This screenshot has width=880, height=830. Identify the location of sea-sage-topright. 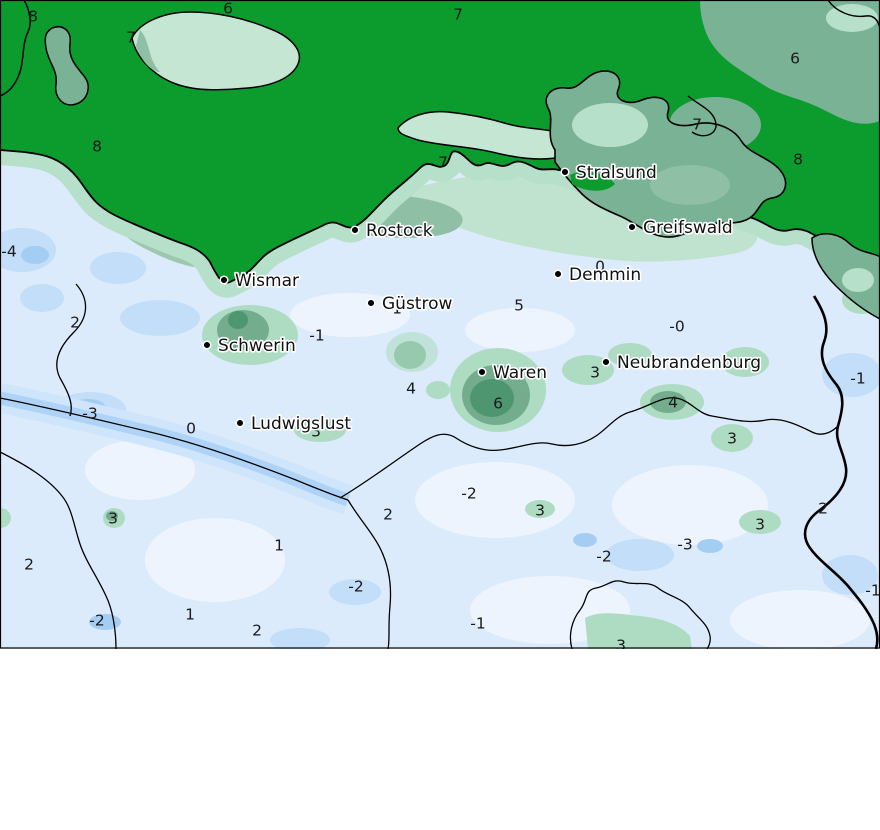
(790, 62).